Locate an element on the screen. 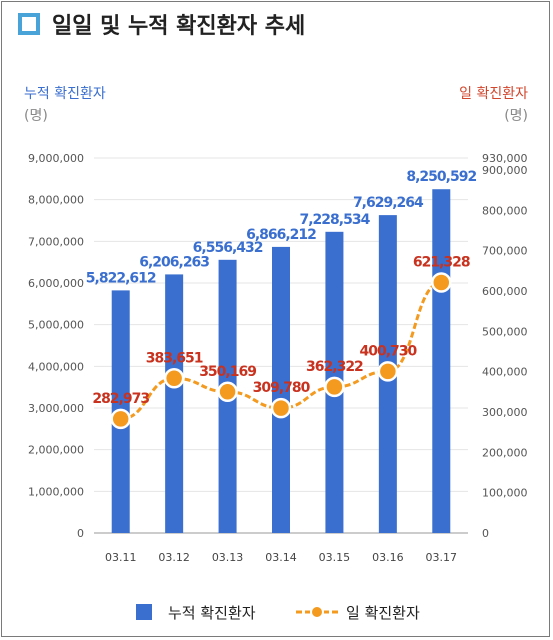 The image size is (553, 640). left-tick-label: 8,000,000 is located at coordinates (56, 200).